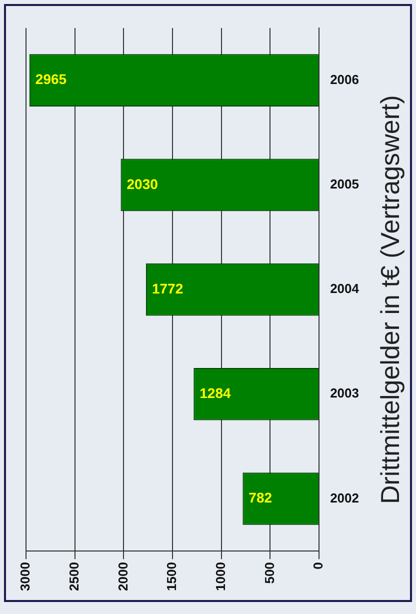 This screenshot has height=614, width=416. What do you see at coordinates (344, 184) in the screenshot?
I see `y-tick-label: 2005` at bounding box center [344, 184].